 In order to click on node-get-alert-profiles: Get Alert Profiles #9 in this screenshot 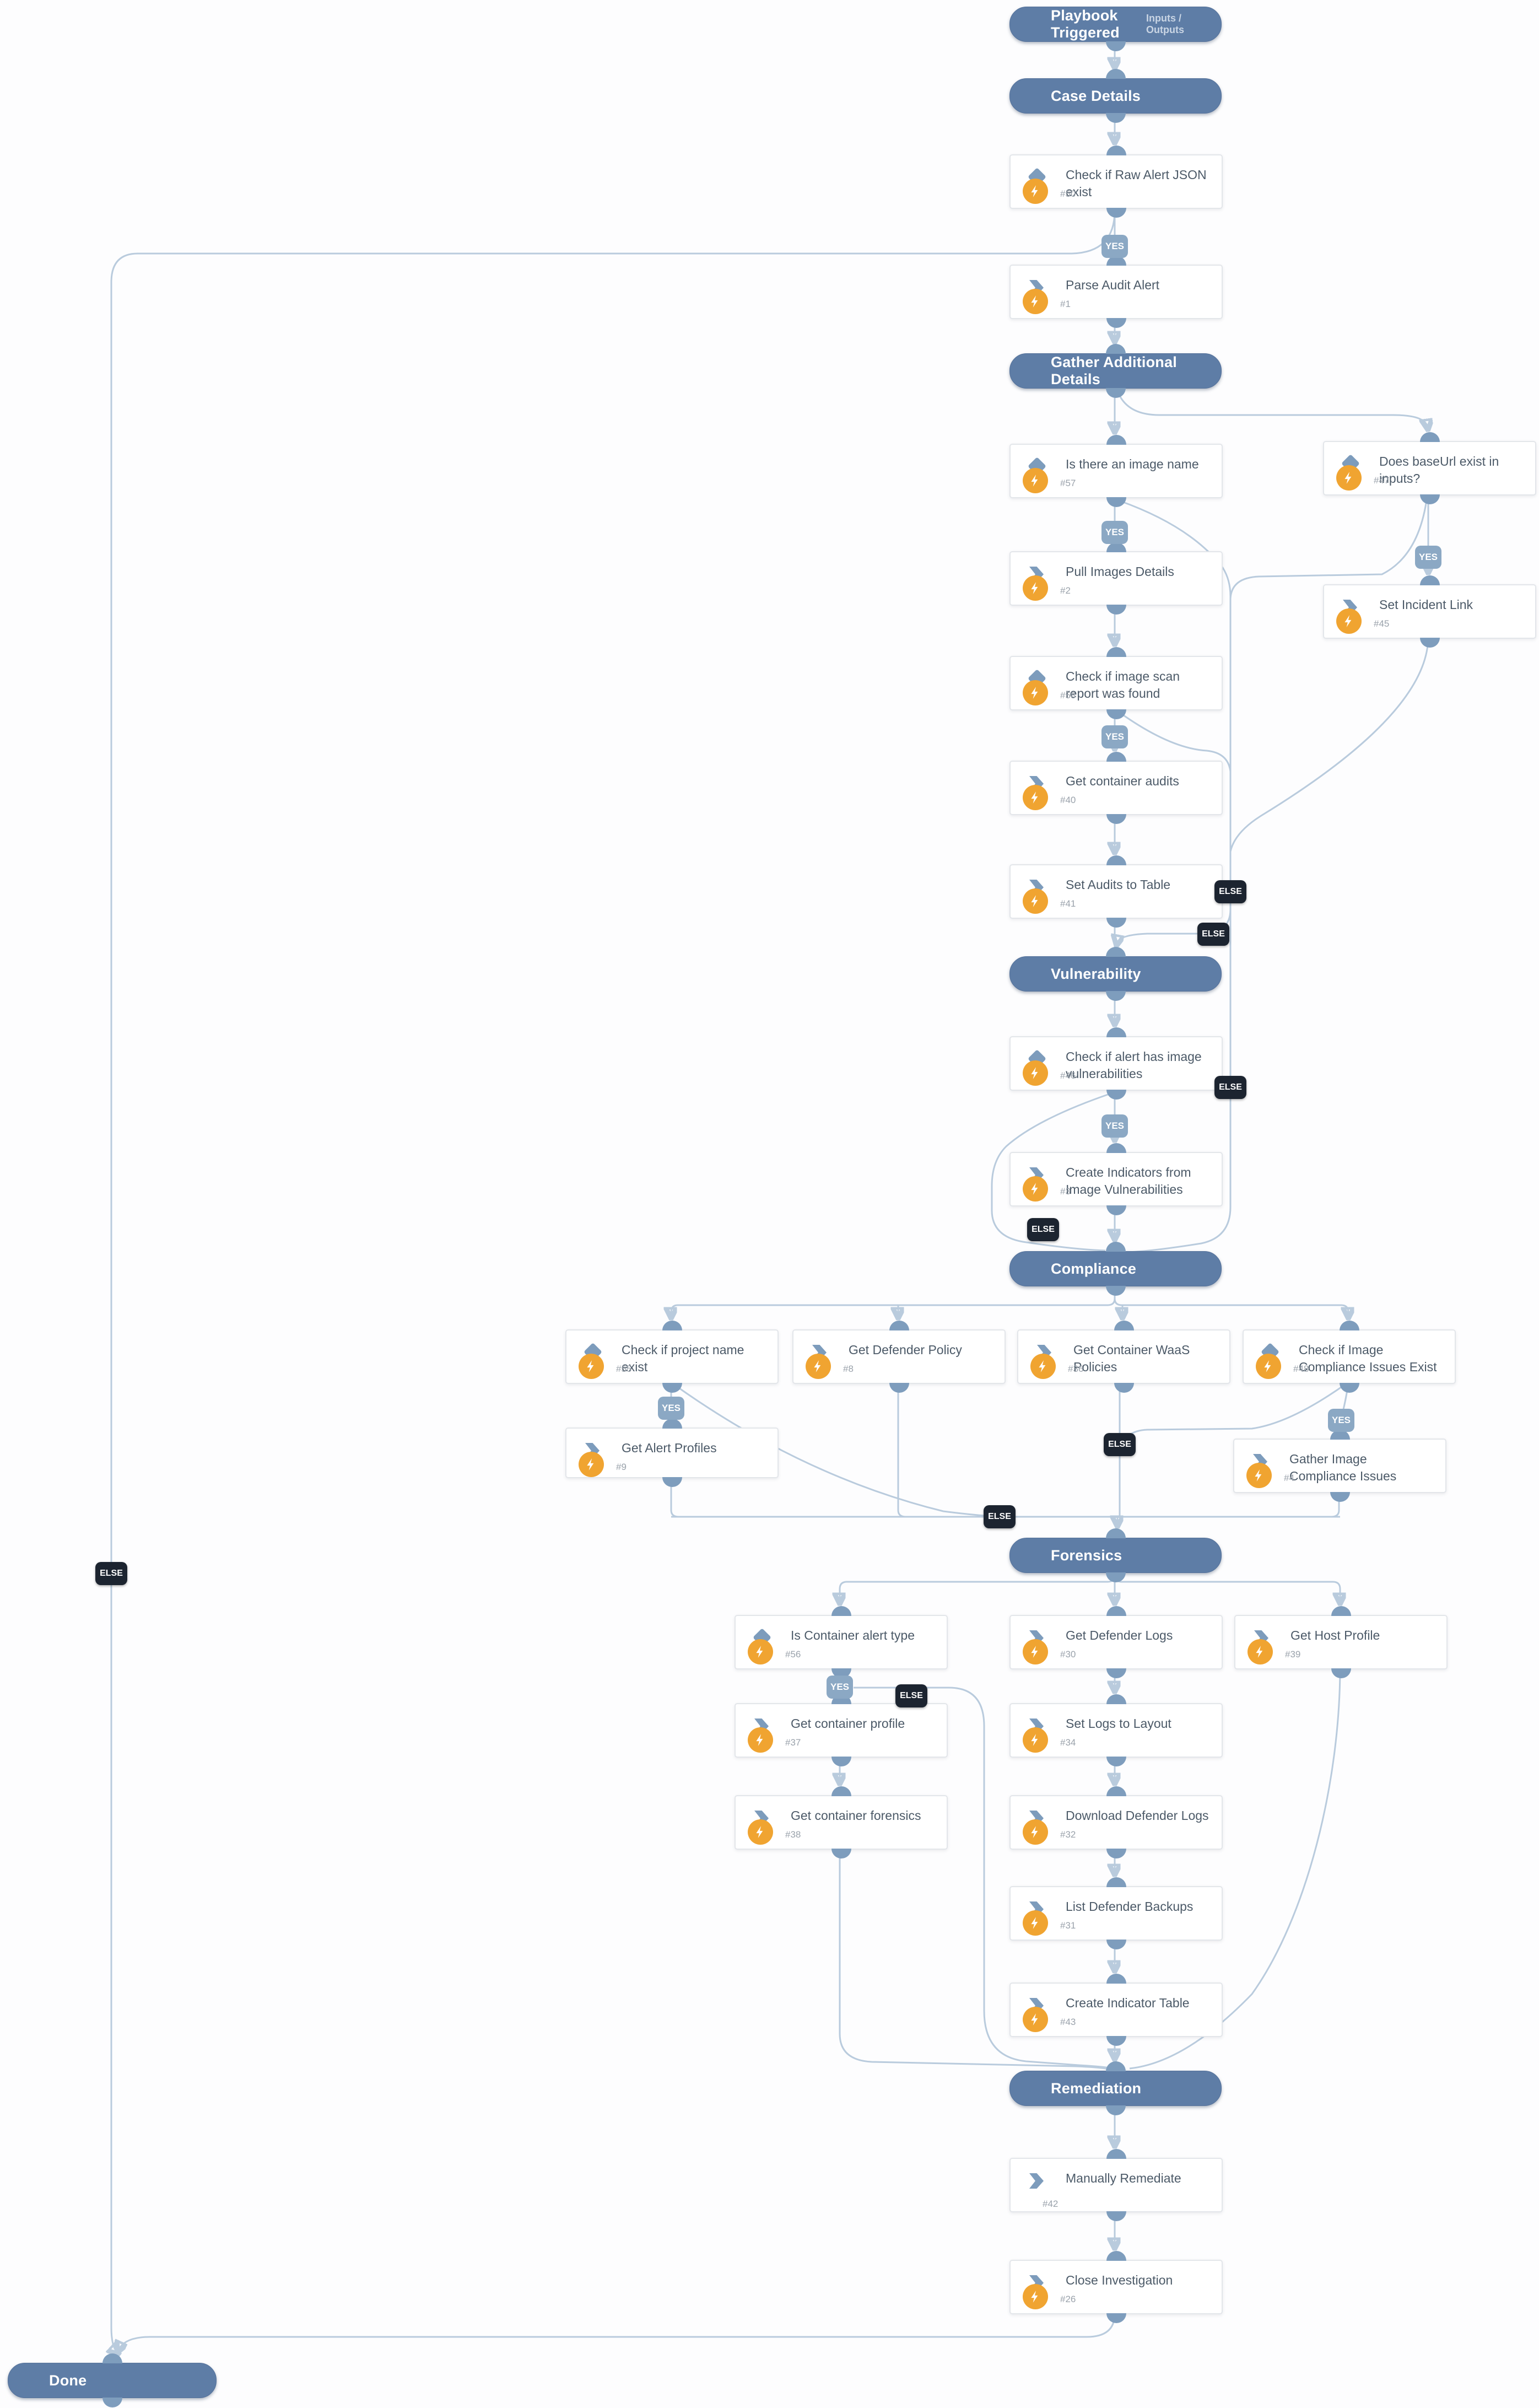, I will do `click(672, 1453)`.